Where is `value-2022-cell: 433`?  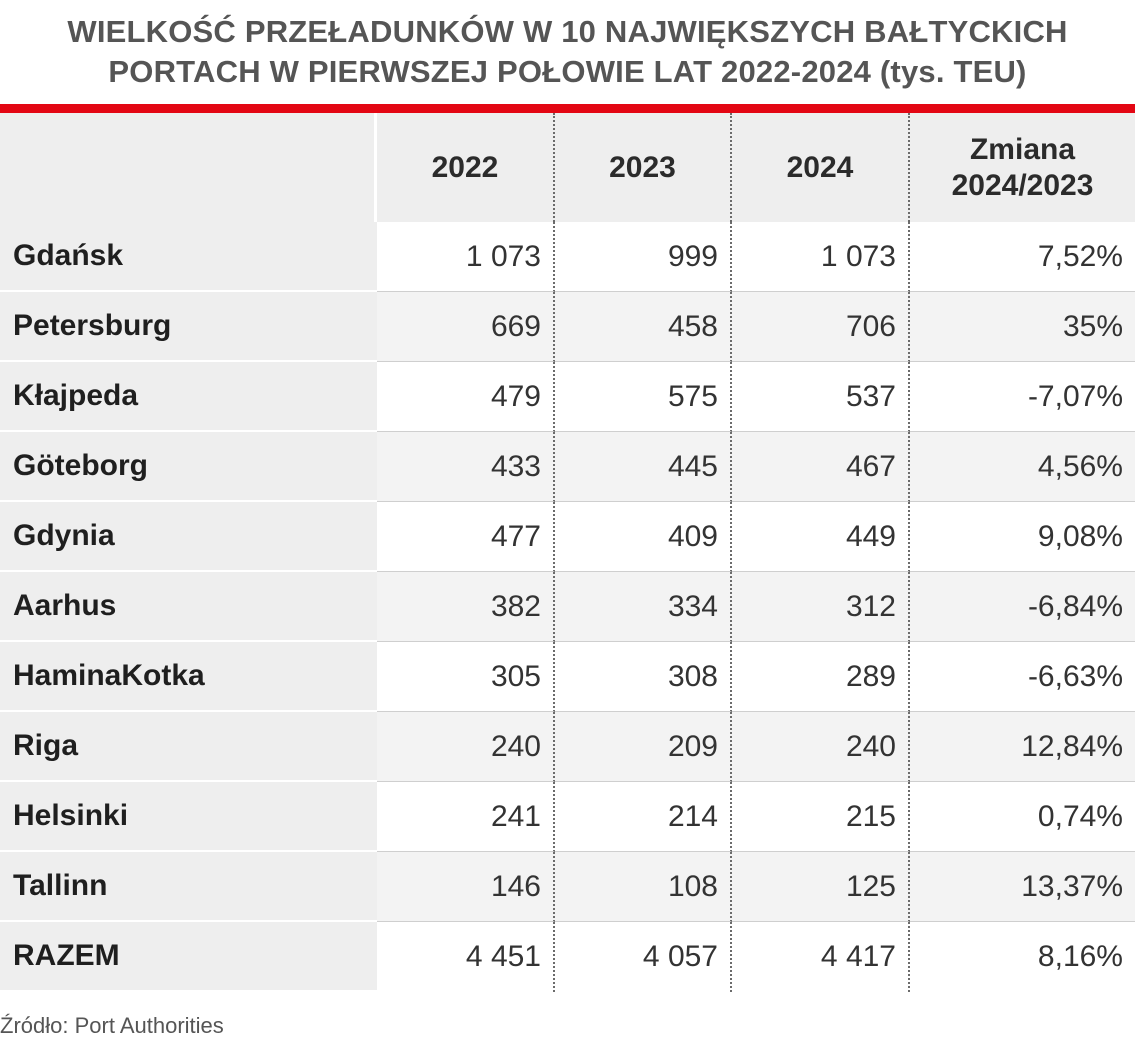
value-2022-cell: 433 is located at coordinates (466, 467).